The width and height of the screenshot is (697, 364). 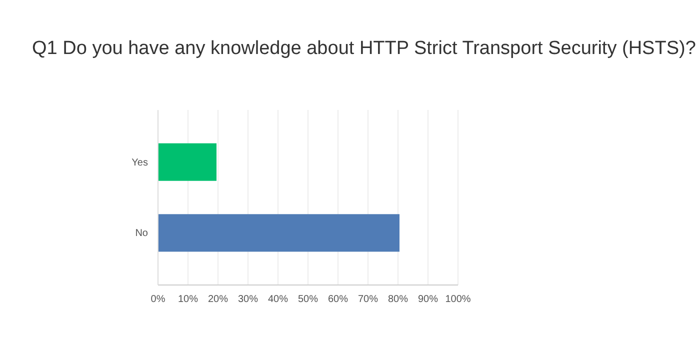 I want to click on x-tick-label: 40%, so click(x=278, y=300).